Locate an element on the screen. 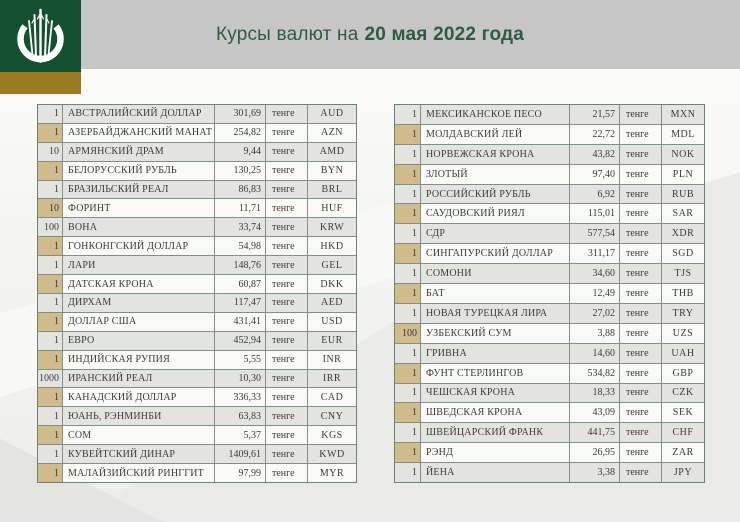  rate-cell: 301,69 is located at coordinates (240, 114).